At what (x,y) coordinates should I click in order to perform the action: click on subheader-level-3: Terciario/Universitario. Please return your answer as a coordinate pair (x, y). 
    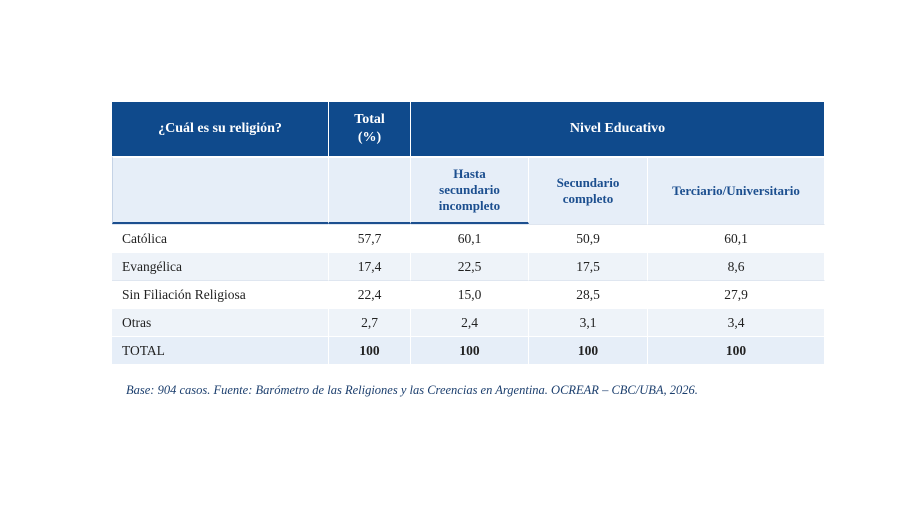
    Looking at the image, I should click on (736, 190).